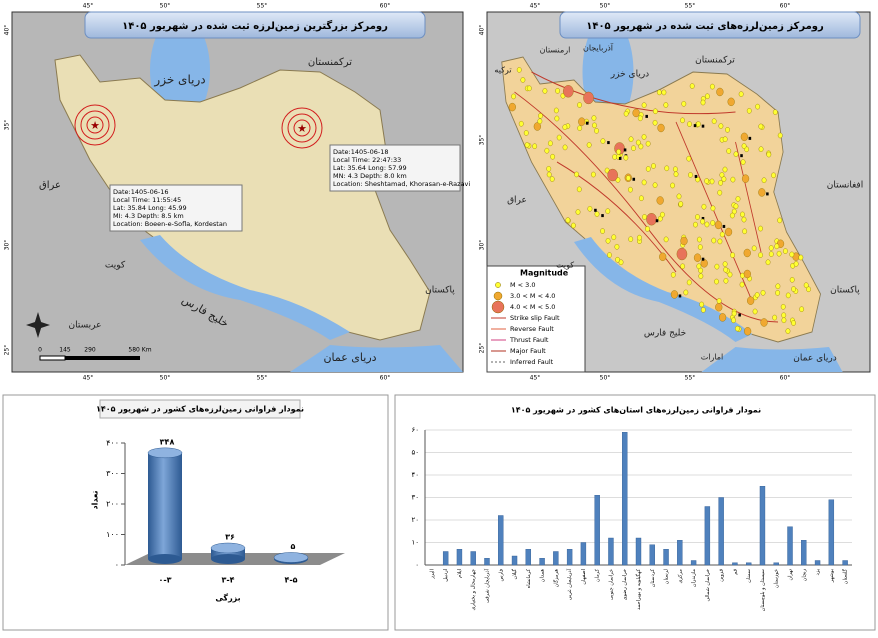 Image resolution: width=878 pixels, height=638 pixels. What do you see at coordinates (605, 6) in the screenshot?
I see `lon-label: 50°` at bounding box center [605, 6].